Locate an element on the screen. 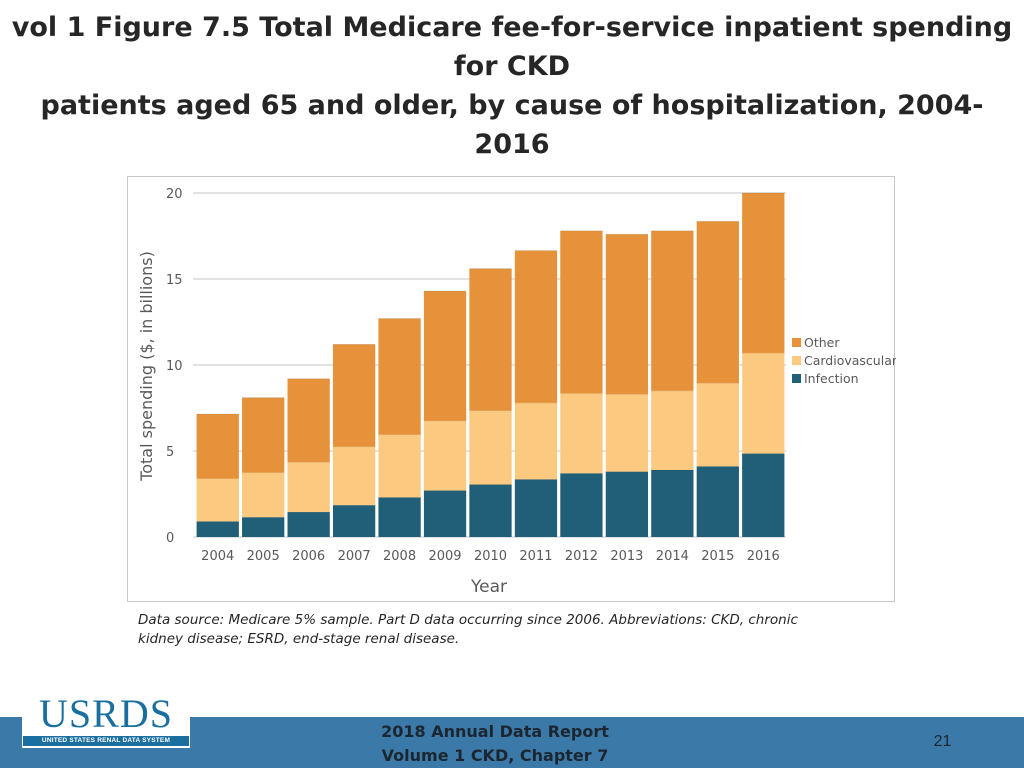  bar-infection-2004 is located at coordinates (217, 529).